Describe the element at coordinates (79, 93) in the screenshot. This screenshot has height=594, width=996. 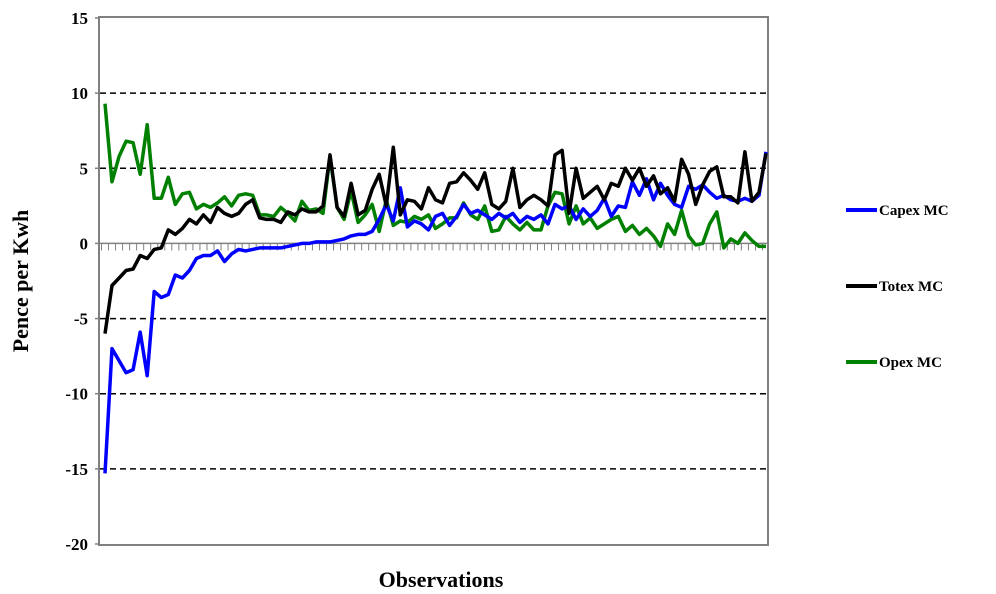
I see `y-tick-label: 10` at that location.